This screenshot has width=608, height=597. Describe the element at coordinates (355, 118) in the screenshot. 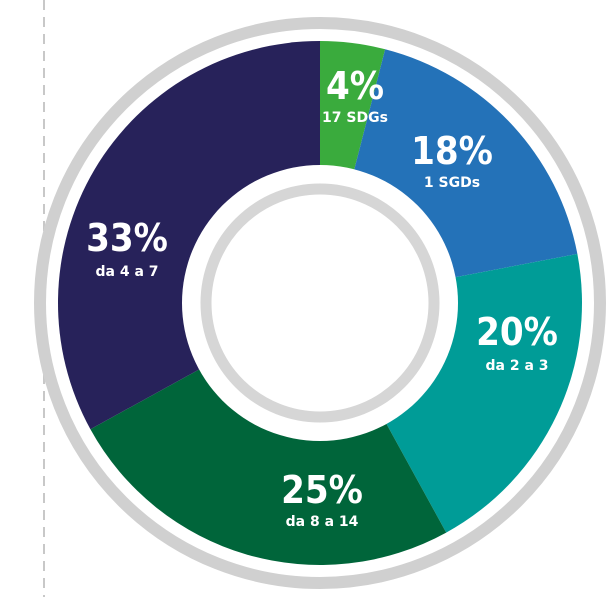

I see `slice-4-sub: 17 SDGs` at that location.